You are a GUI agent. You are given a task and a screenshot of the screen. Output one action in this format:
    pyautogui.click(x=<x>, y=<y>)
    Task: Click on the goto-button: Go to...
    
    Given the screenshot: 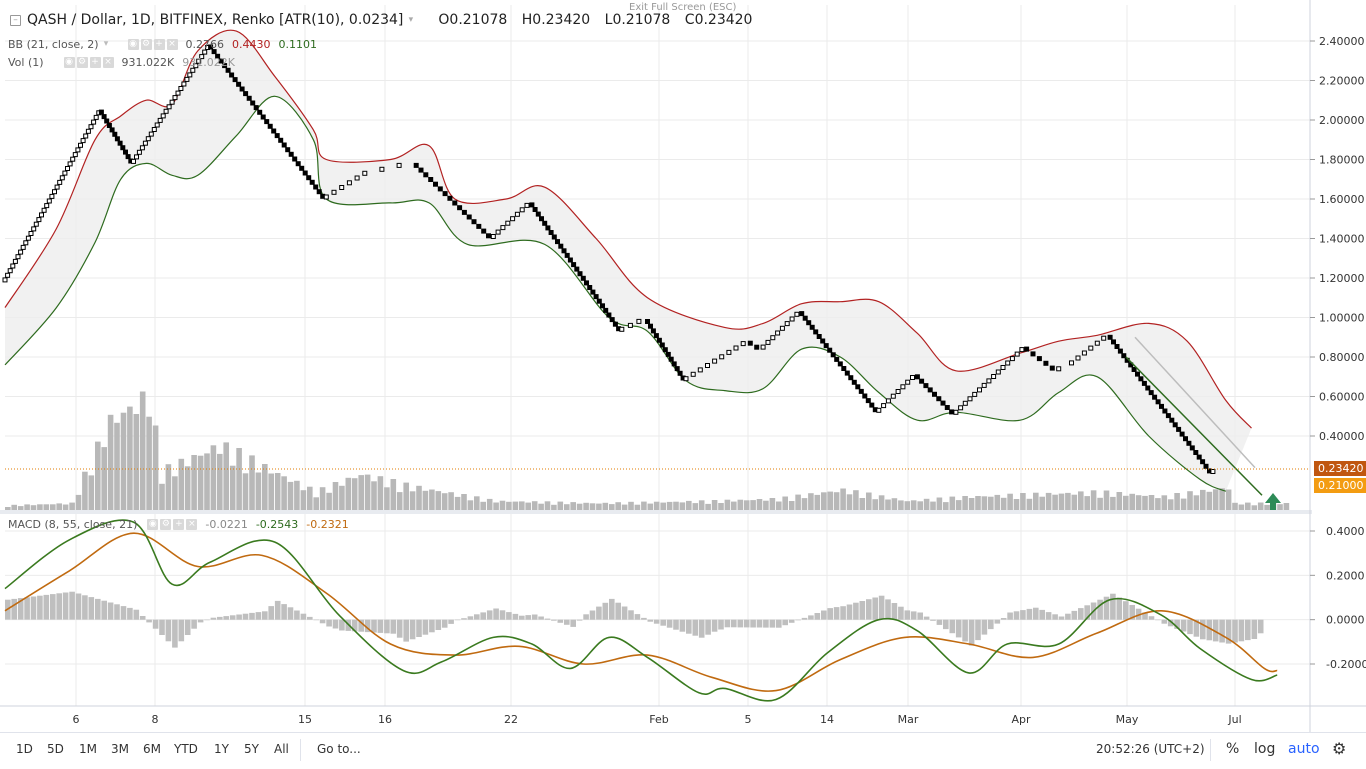 What is the action you would take?
    pyautogui.click(x=339, y=749)
    